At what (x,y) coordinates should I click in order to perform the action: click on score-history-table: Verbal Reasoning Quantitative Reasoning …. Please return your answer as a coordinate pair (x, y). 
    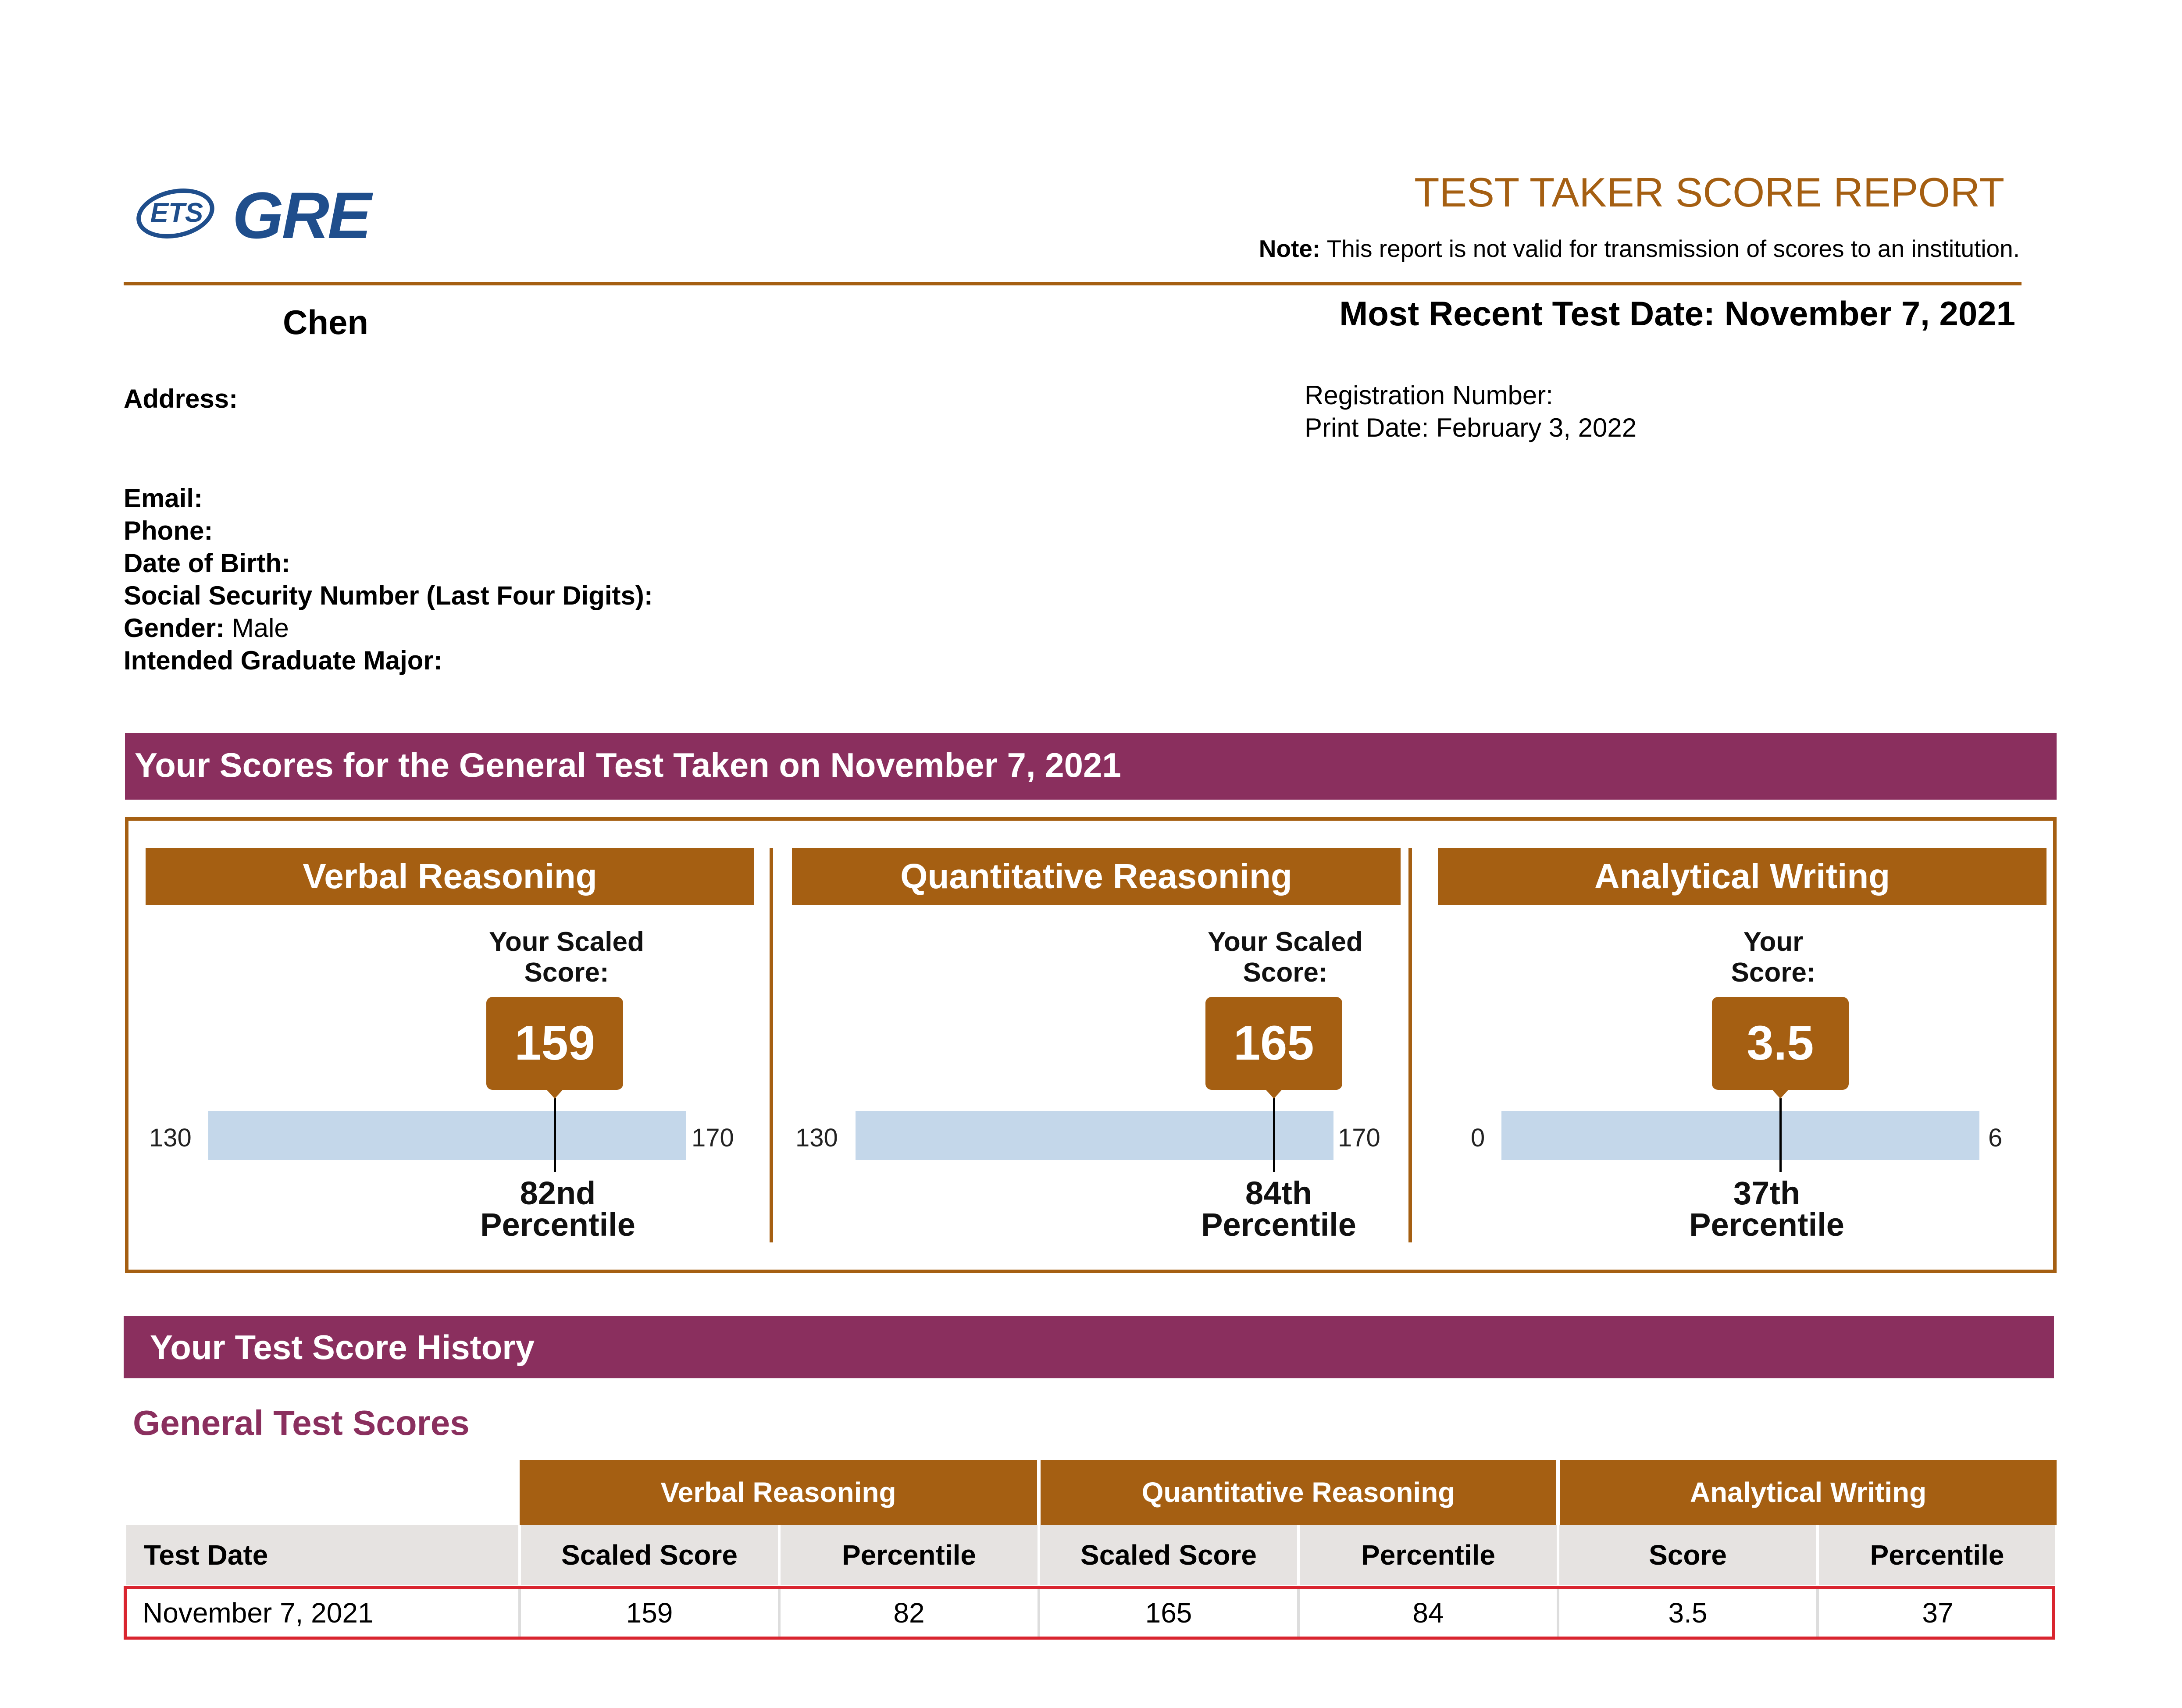
    Looking at the image, I should click on (1091, 1549).